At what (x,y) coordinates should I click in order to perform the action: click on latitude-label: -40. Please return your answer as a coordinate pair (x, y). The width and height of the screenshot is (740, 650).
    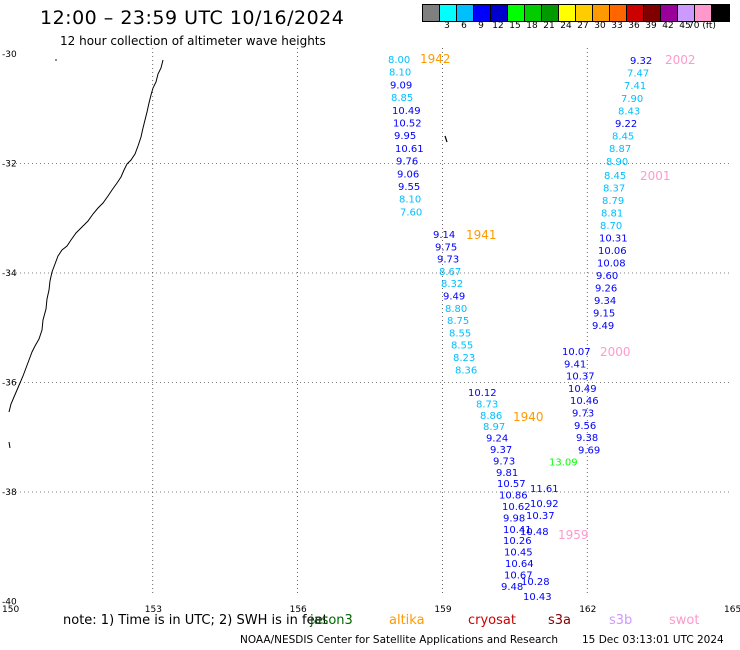
    Looking at the image, I should click on (9, 603).